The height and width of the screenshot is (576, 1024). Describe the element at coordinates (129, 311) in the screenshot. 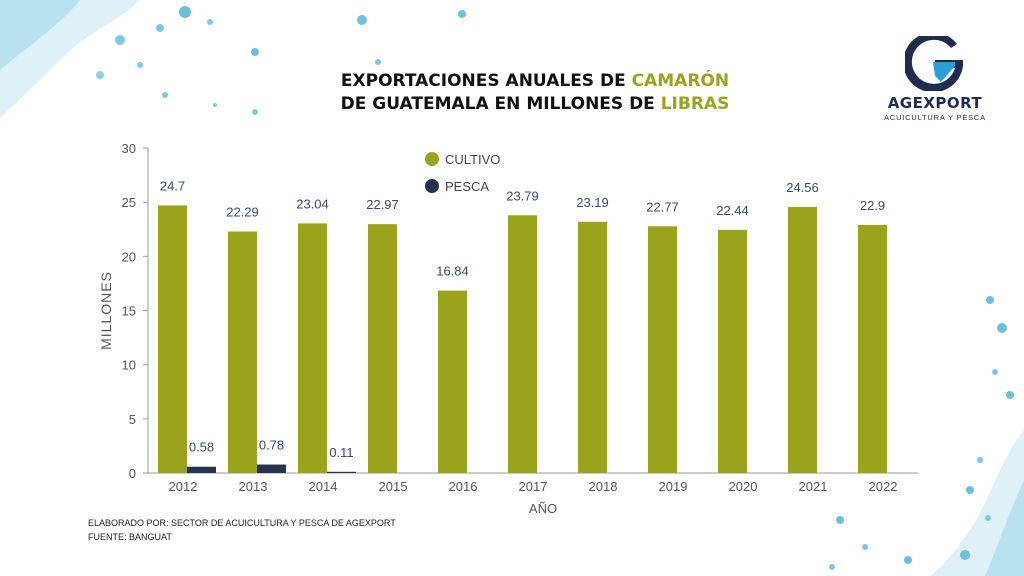

I see `y-tick-label: 15` at that location.